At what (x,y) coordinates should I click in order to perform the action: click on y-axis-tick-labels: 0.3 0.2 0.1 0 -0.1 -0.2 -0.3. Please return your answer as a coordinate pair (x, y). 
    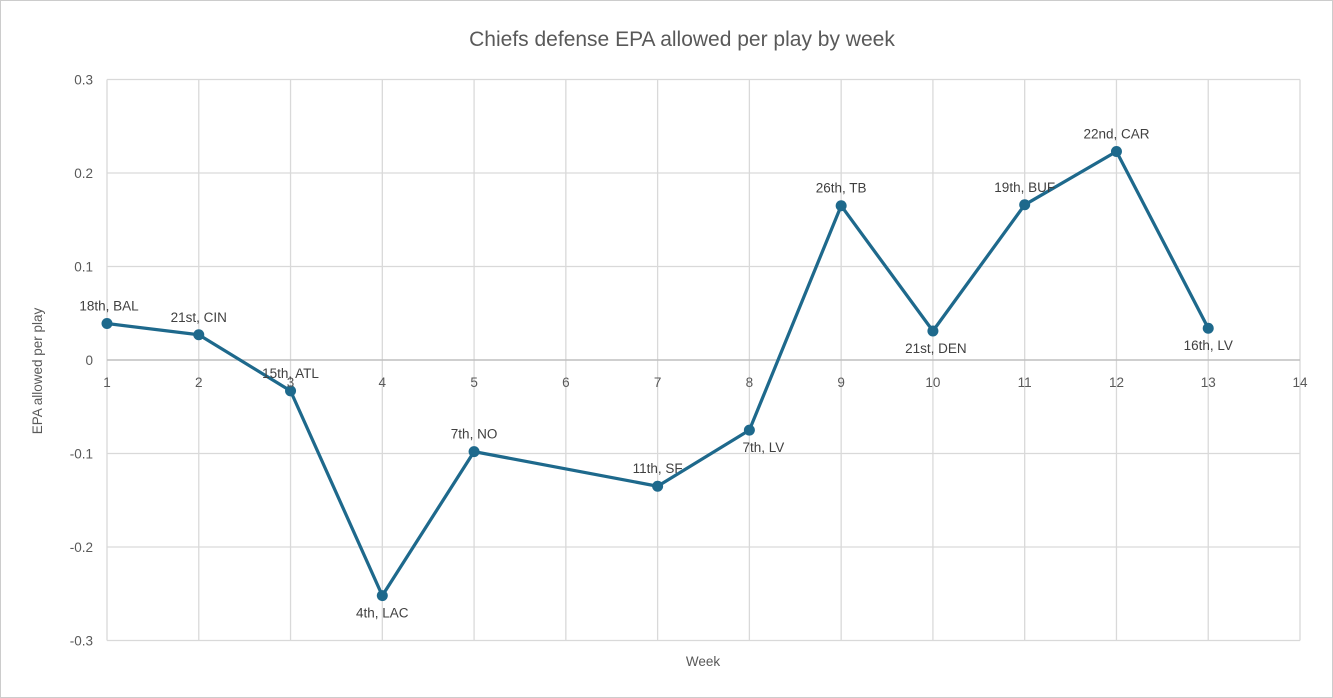
    Looking at the image, I should click on (81, 361).